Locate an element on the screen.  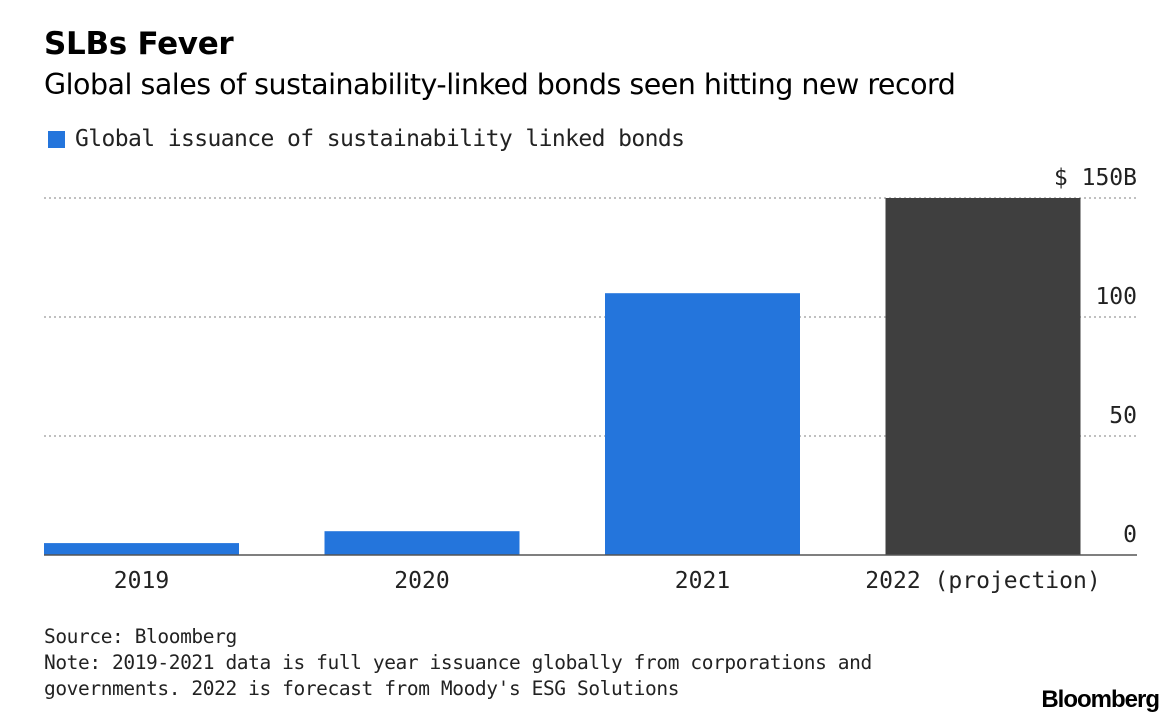
x-tick-label: 2021 is located at coordinates (702, 581).